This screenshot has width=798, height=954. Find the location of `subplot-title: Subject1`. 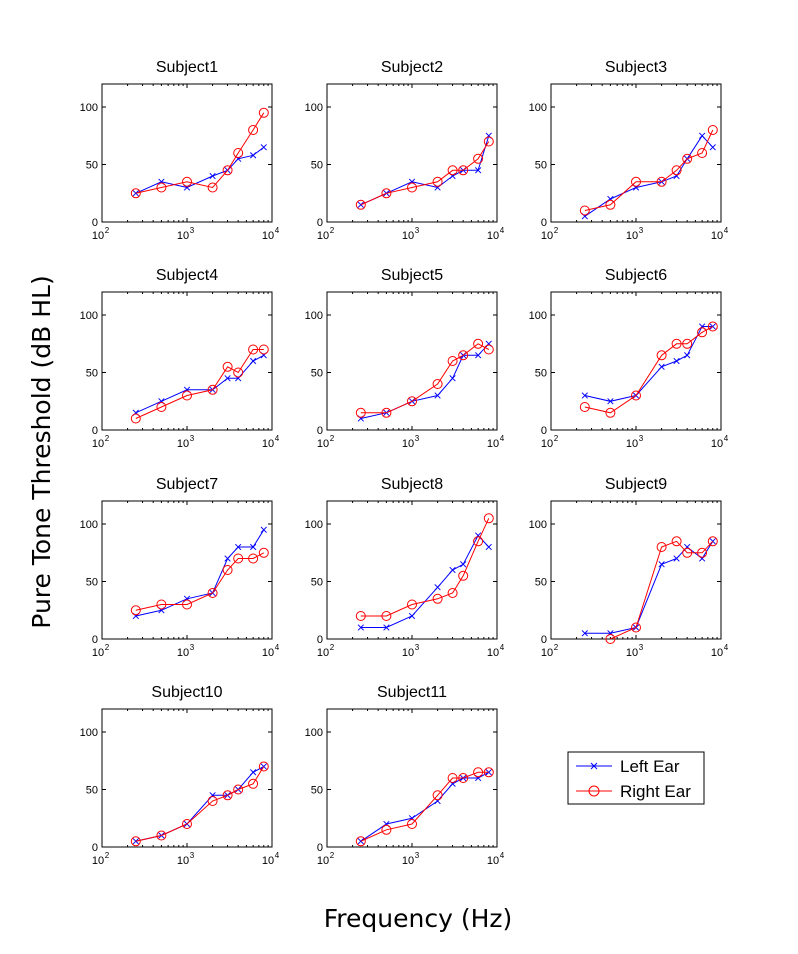

subplot-title: Subject1 is located at coordinates (187, 67).